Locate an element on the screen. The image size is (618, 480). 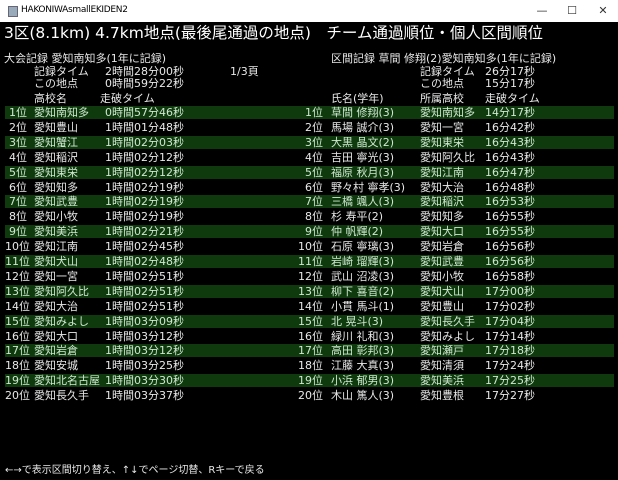
school: 愛知一宮 is located at coordinates (56, 276).